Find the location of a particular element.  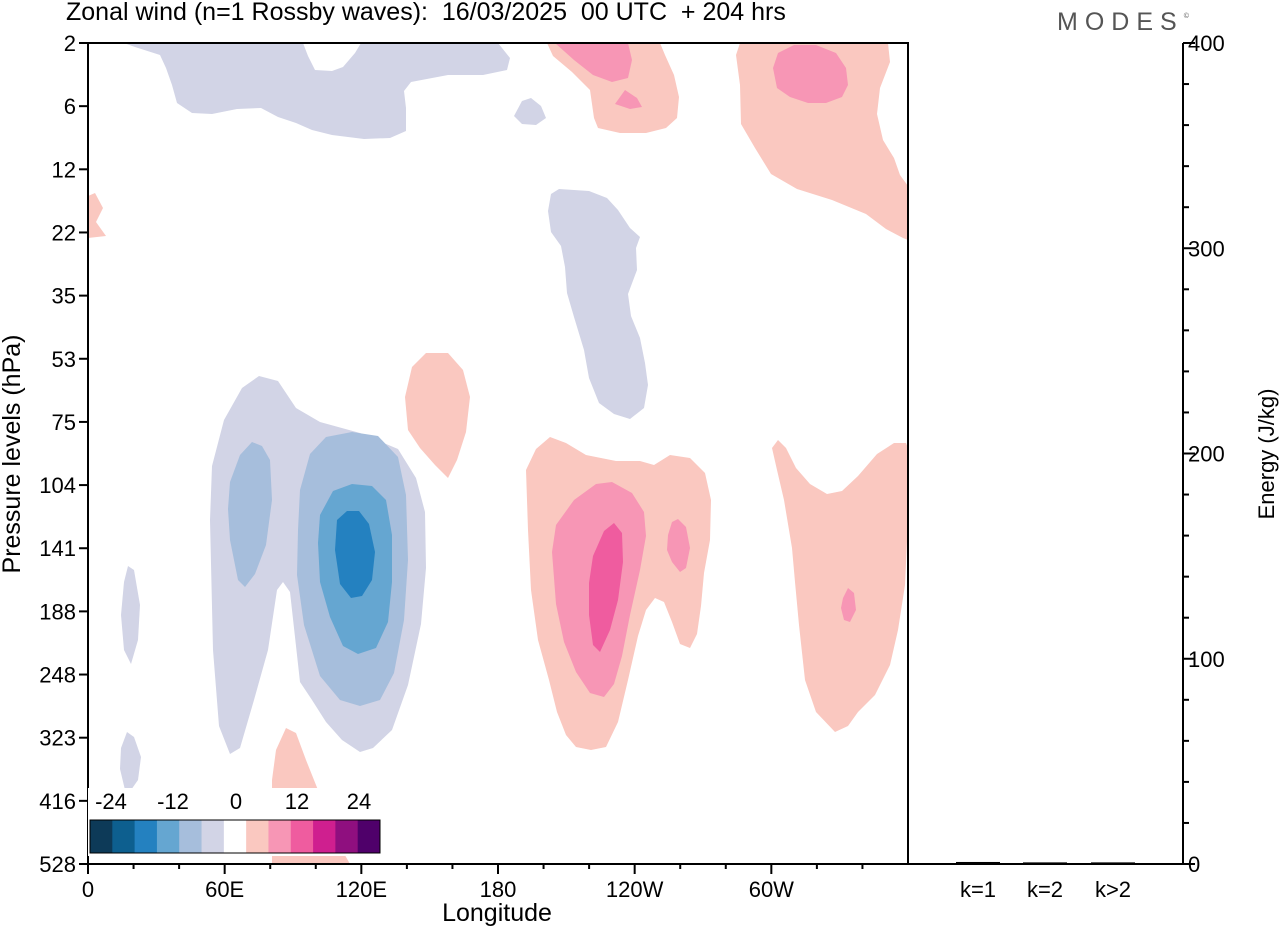

y-tick-label: 22 is located at coordinates (64, 232).